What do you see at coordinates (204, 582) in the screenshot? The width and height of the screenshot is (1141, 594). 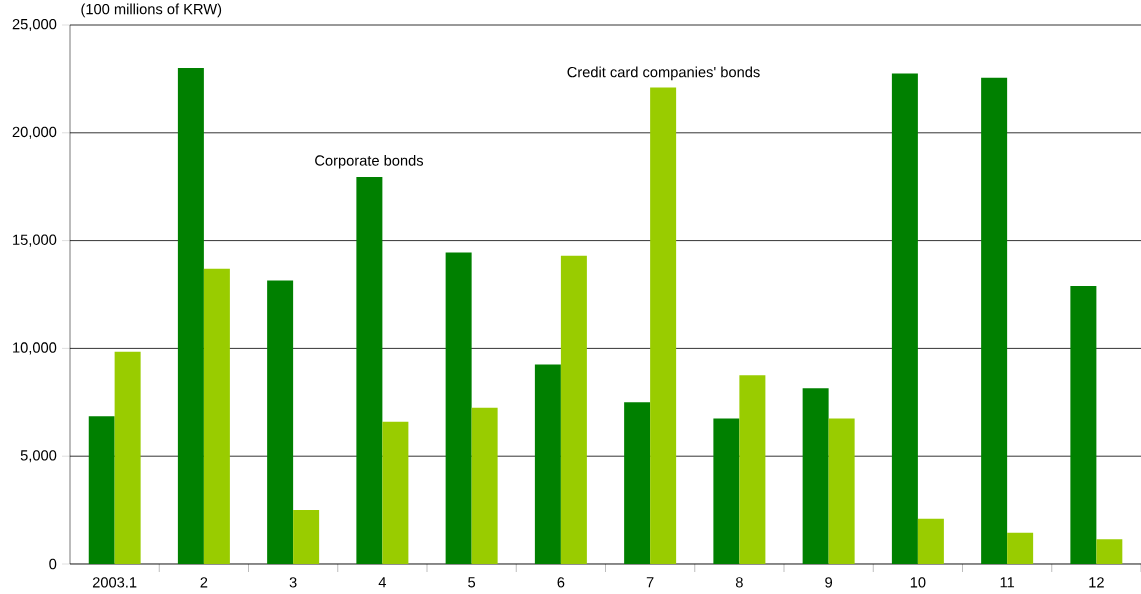 I see `x-tick-label: 2` at bounding box center [204, 582].